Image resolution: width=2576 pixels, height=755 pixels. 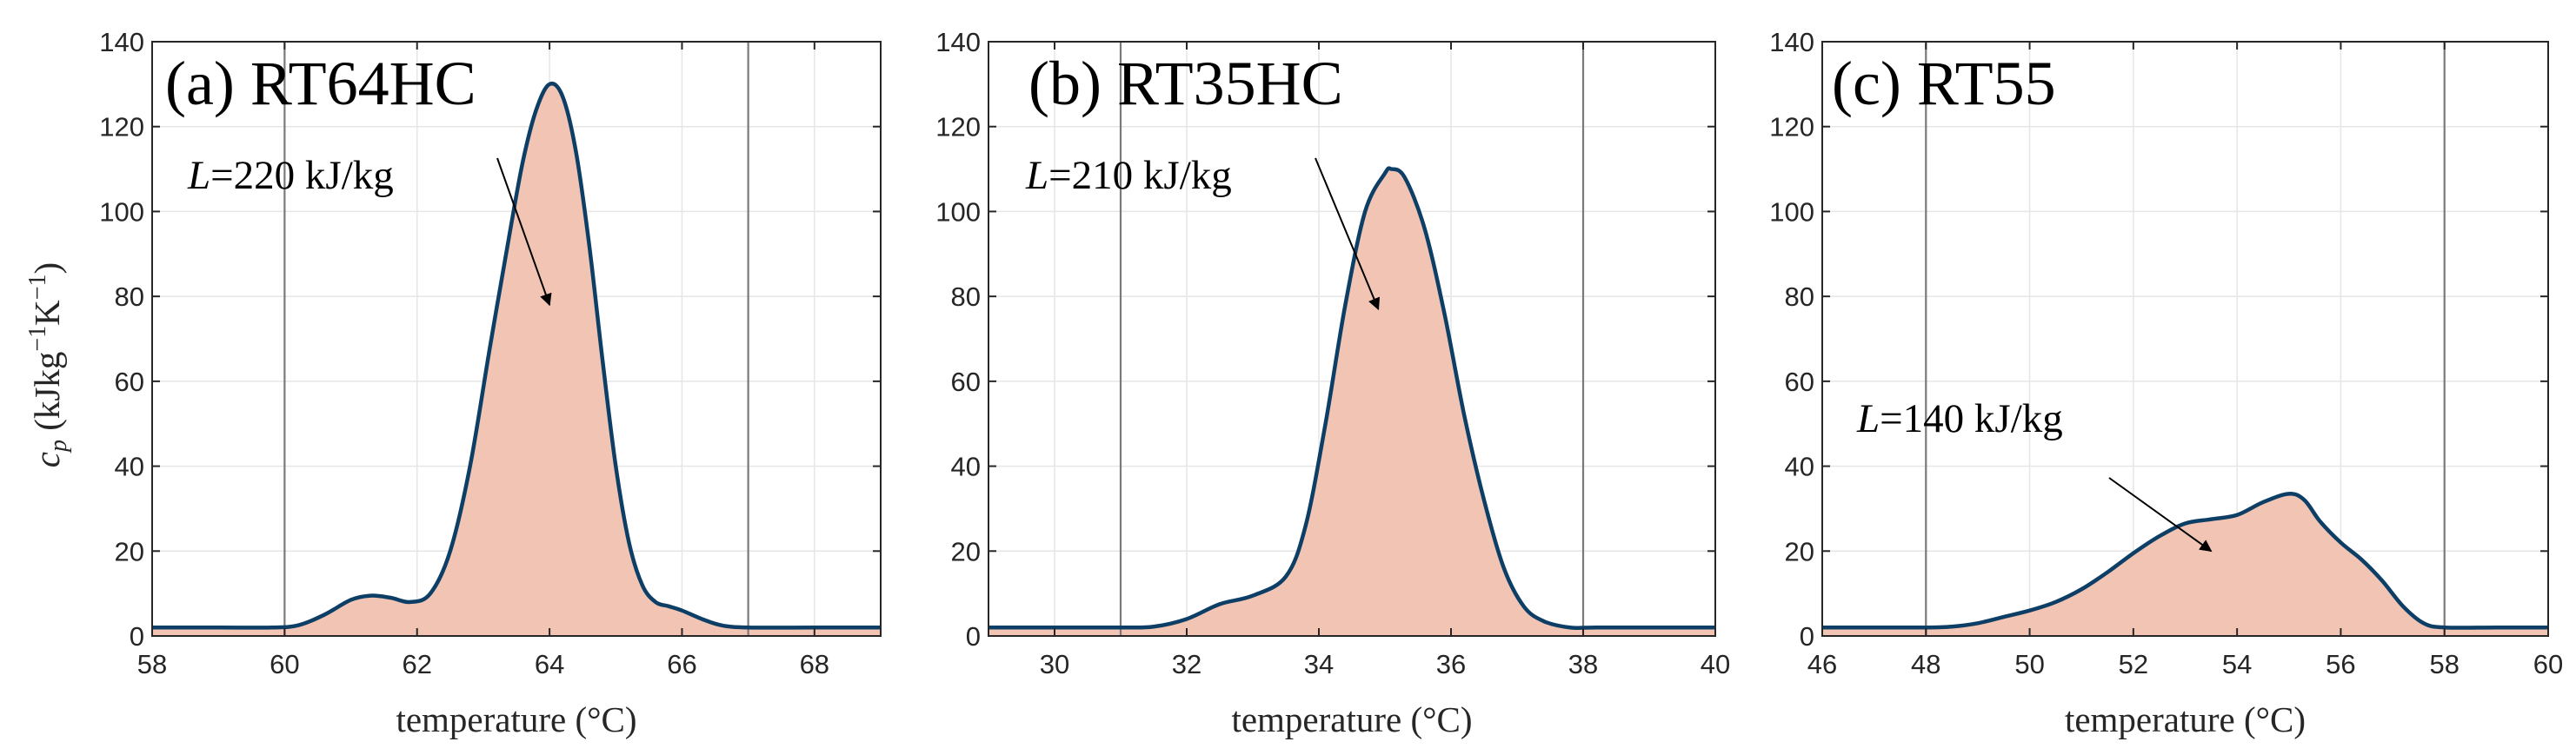 I want to click on data-curve, so click(x=2184, y=561).